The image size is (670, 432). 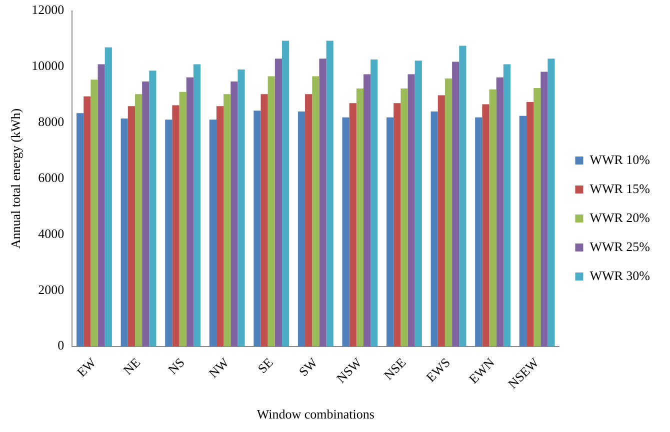 I want to click on x-tick-label: NS, so click(x=176, y=366).